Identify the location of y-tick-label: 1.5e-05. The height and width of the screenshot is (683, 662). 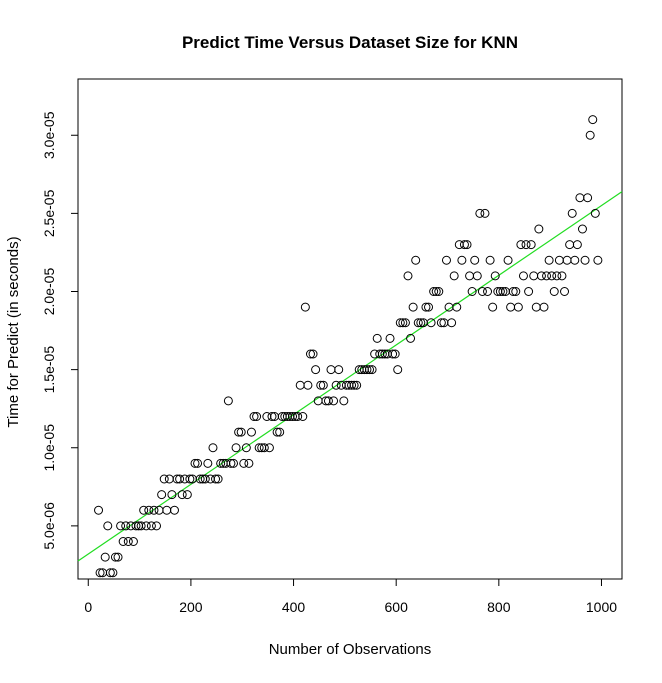
(49, 370).